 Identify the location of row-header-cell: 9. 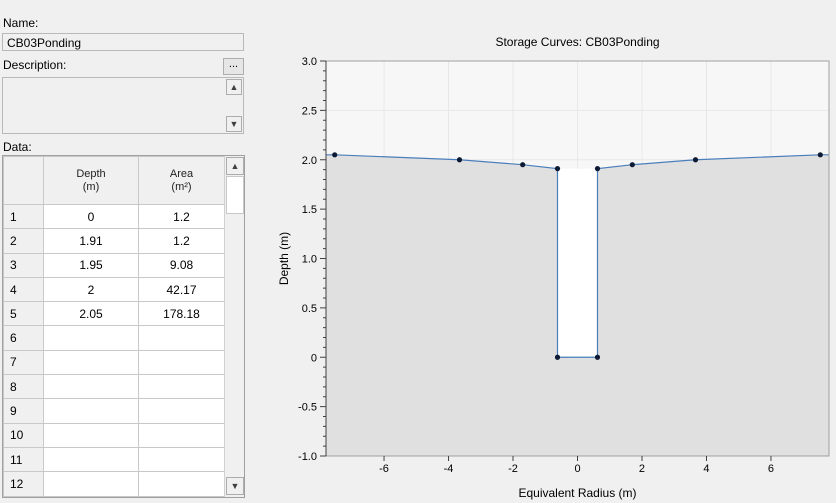
(23, 411).